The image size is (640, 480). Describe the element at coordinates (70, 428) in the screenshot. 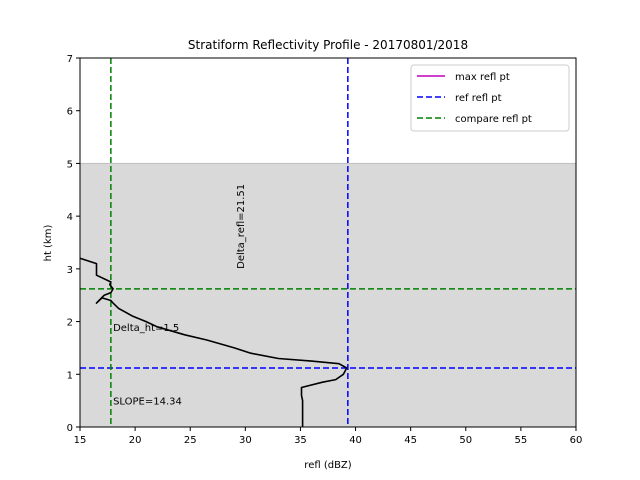

I see `y-tick-label: 0` at that location.